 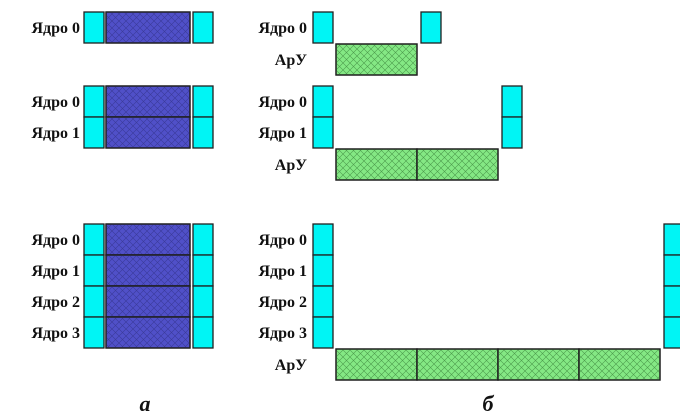 I want to click on b1-apu-block-0-hatch, so click(x=376, y=164).